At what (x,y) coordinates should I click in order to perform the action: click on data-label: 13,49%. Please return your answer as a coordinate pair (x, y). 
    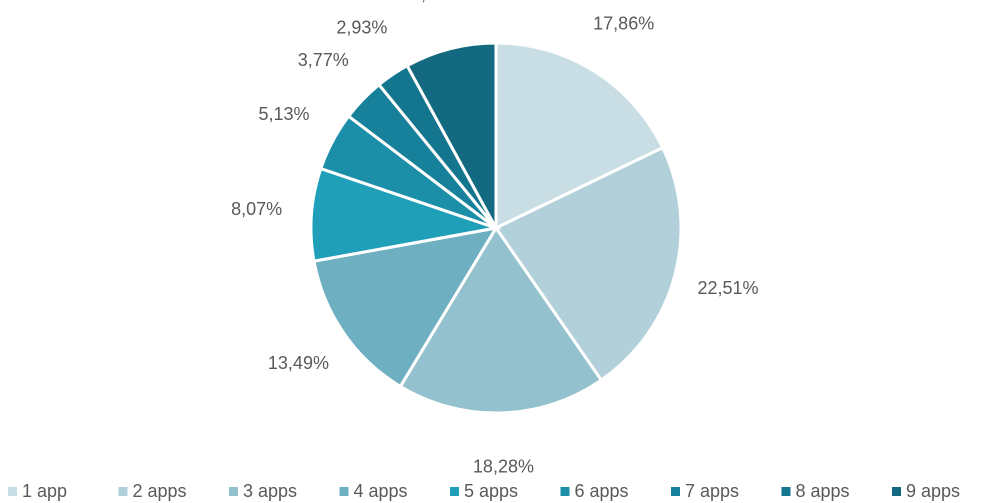
    Looking at the image, I should click on (298, 363).